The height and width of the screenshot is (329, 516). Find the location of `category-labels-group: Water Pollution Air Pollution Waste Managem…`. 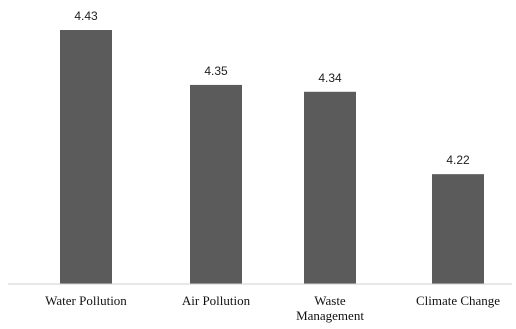

category-labels-group: Water Pollution Air Pollution Waste Managem… is located at coordinates (272, 308).